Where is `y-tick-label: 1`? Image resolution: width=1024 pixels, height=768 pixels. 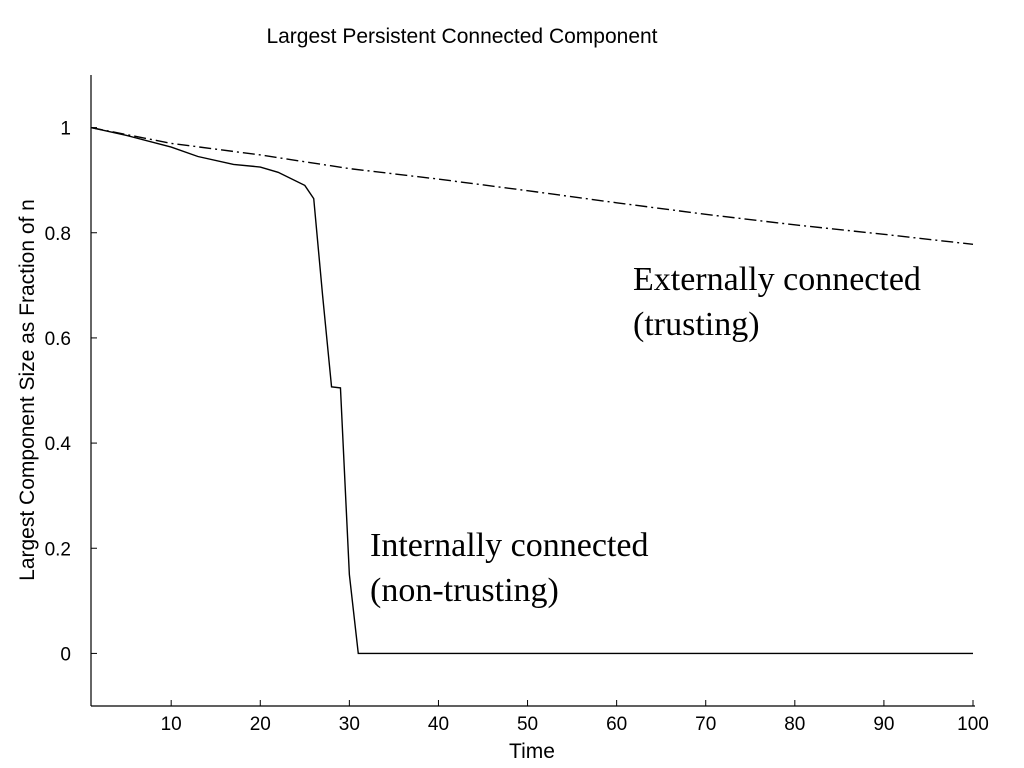
y-tick-label: 1 is located at coordinates (65, 129).